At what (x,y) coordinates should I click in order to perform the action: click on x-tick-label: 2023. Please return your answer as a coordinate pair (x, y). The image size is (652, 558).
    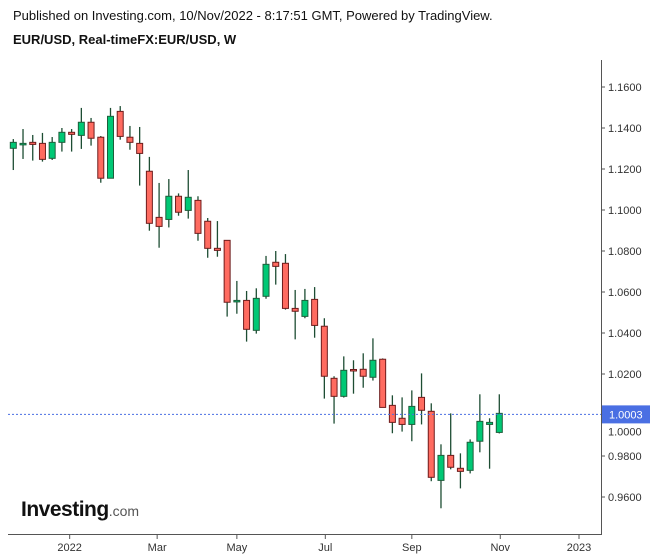
    Looking at the image, I should click on (579, 548).